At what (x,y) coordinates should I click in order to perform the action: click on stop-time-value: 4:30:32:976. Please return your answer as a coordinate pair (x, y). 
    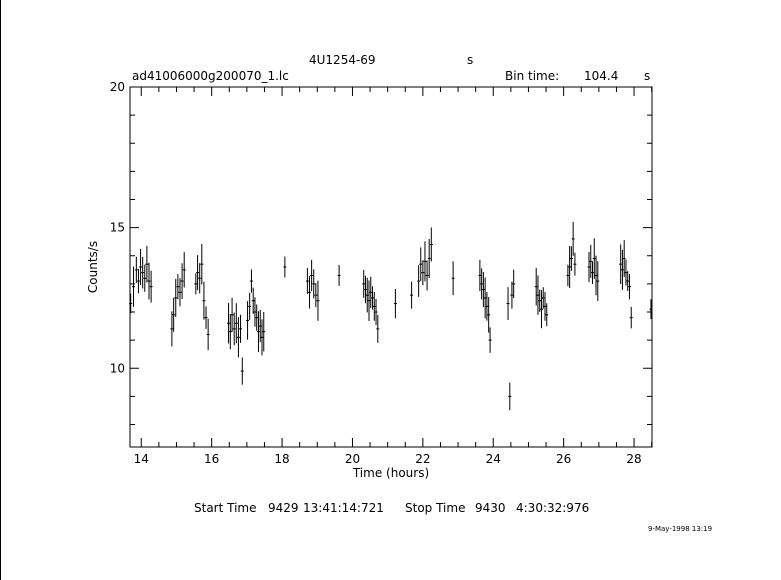
    Looking at the image, I should click on (553, 508).